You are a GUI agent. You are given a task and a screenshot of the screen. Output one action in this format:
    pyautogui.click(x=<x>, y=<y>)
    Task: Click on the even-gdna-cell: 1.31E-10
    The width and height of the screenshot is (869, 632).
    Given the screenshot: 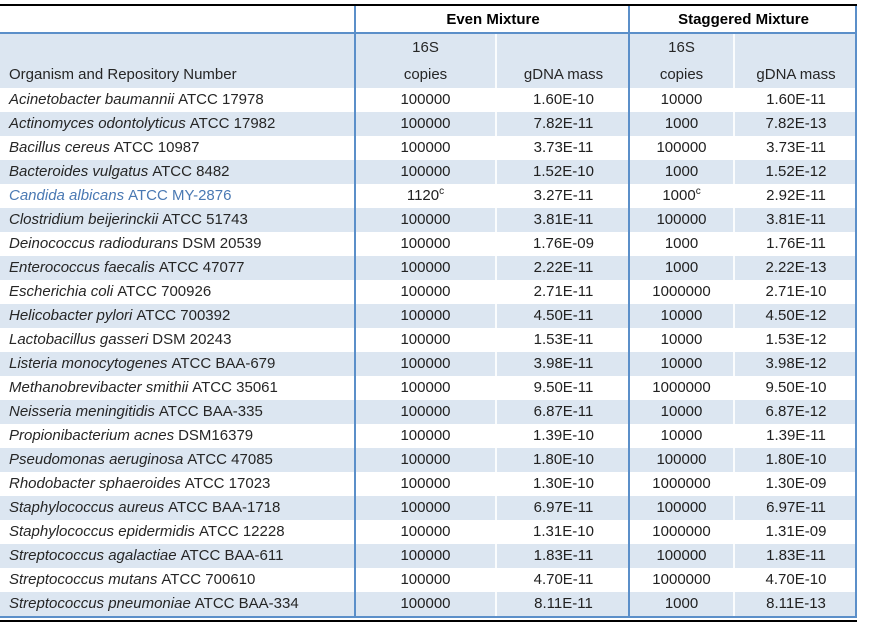 What is the action you would take?
    pyautogui.click(x=563, y=531)
    